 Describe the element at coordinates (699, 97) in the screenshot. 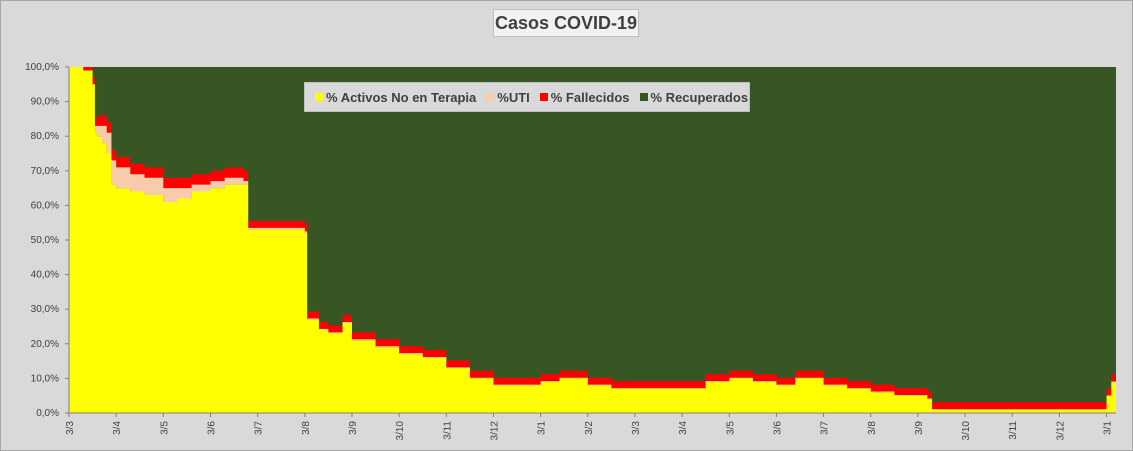

I see `legend-label: % Recuperados` at that location.